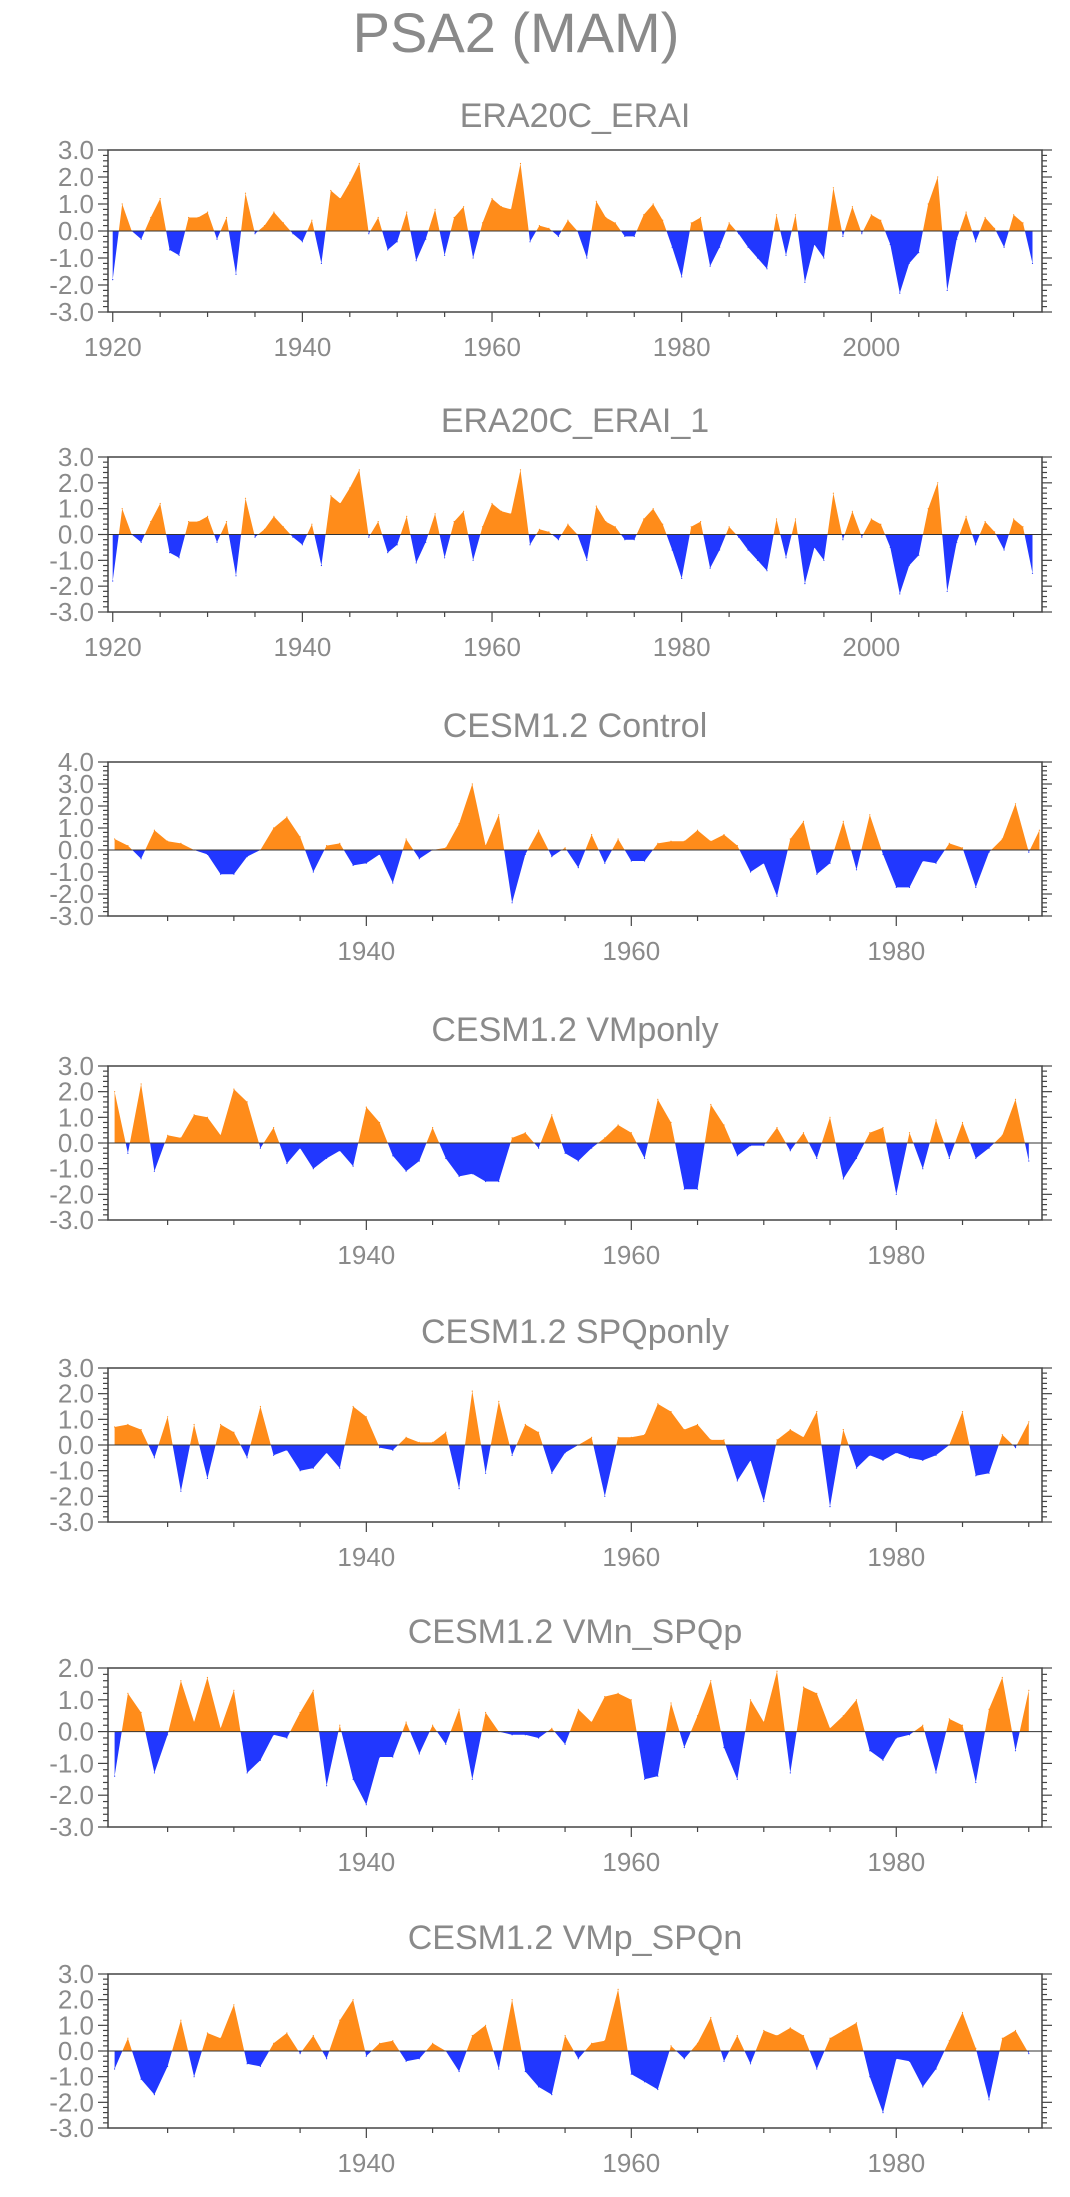  Describe the element at coordinates (71, 872) in the screenshot. I see `y-tick-label: -1.0` at that location.